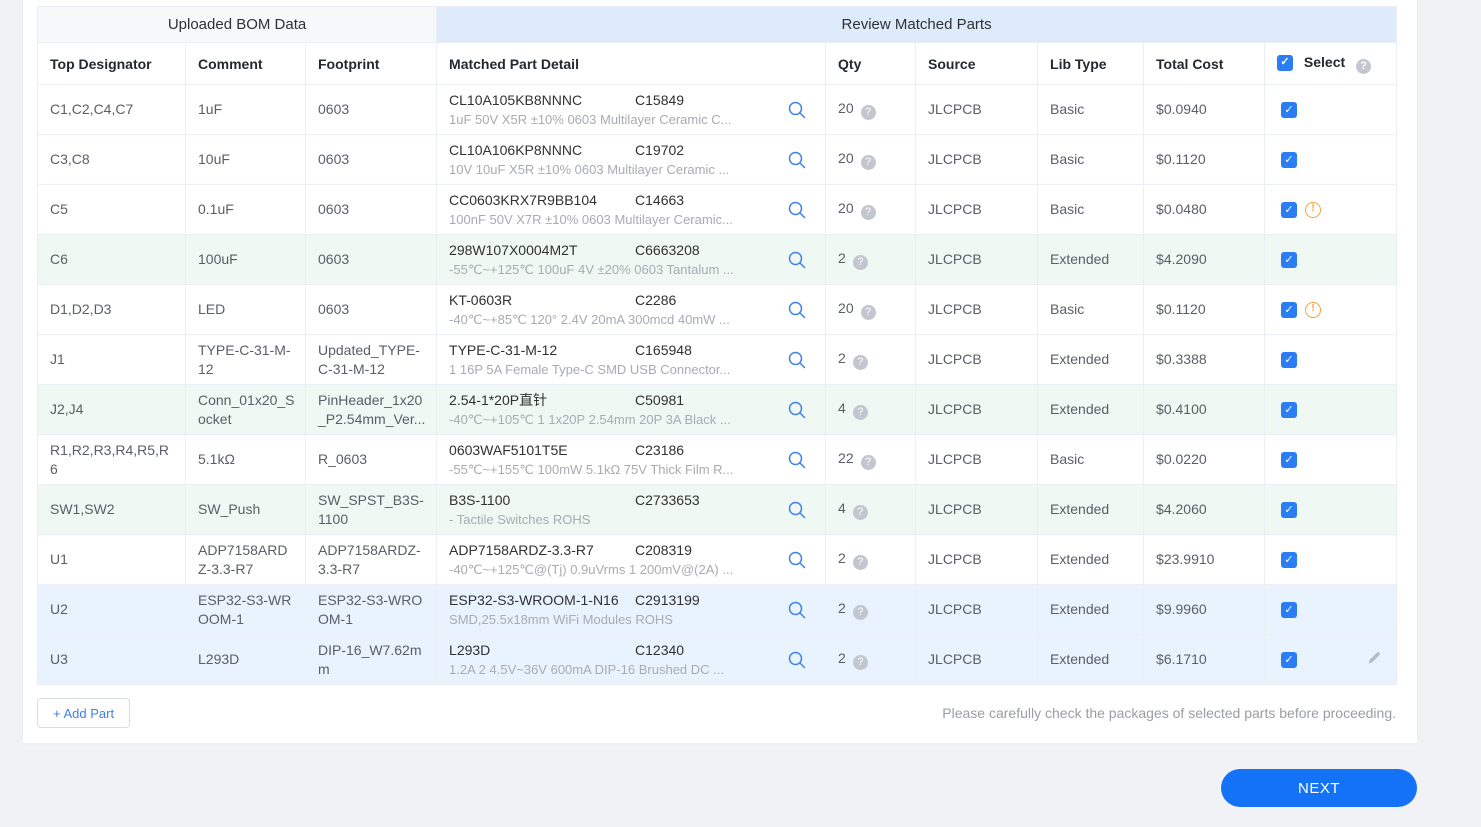 The height and width of the screenshot is (827, 1481). Describe the element at coordinates (371, 459) in the screenshot. I see `cell-footprint: R_0603` at that location.